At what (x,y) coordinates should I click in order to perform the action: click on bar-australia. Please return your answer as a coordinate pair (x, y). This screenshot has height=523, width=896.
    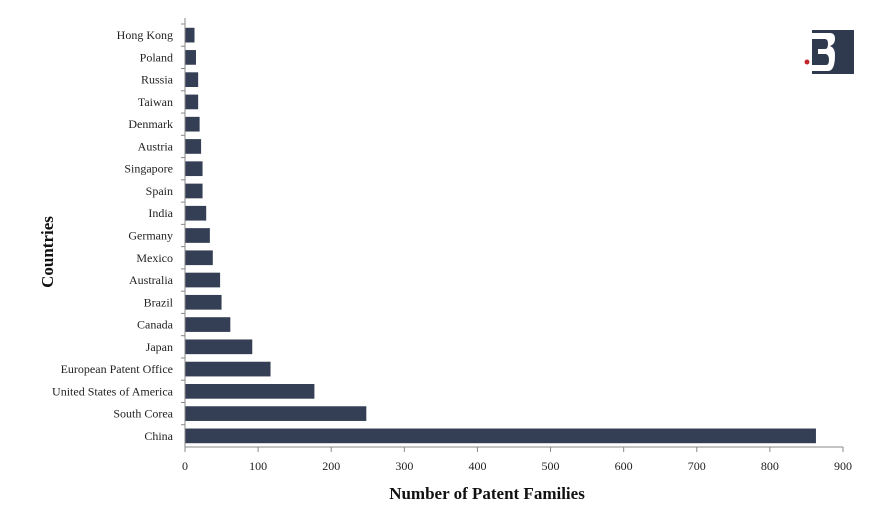
    Looking at the image, I should click on (203, 280).